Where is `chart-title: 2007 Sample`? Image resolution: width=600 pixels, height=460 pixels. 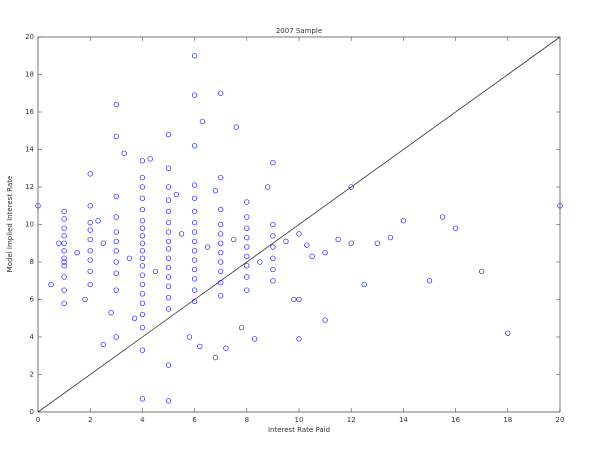
chart-title: 2007 Sample is located at coordinates (299, 31).